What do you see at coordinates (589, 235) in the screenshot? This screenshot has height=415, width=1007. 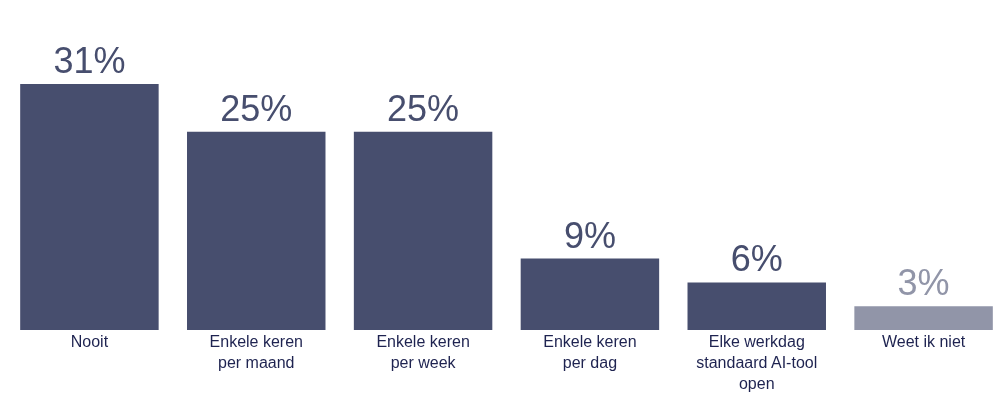 I see `data-label: 9%` at bounding box center [589, 235].